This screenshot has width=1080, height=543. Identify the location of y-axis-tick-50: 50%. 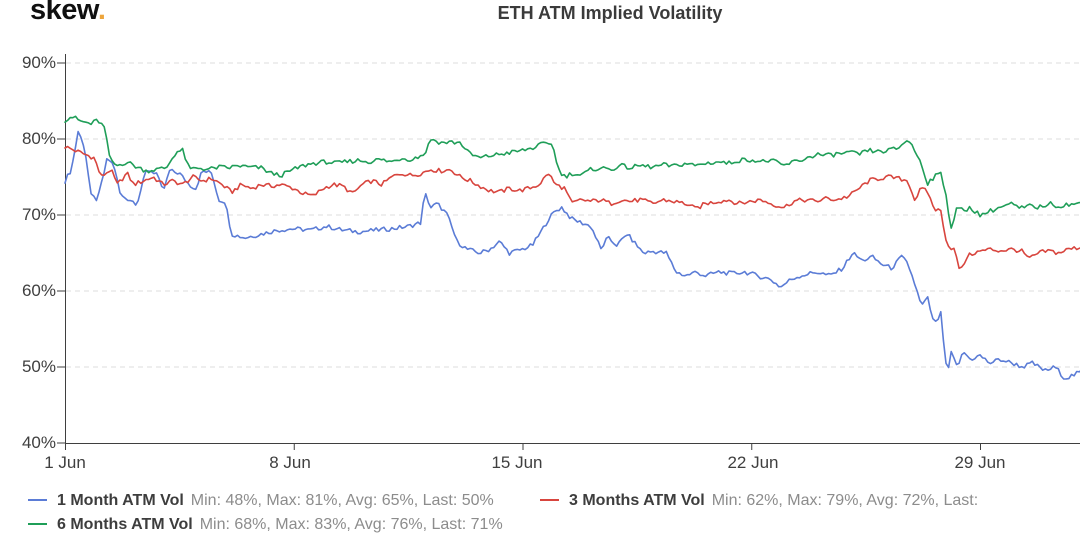
(38, 366).